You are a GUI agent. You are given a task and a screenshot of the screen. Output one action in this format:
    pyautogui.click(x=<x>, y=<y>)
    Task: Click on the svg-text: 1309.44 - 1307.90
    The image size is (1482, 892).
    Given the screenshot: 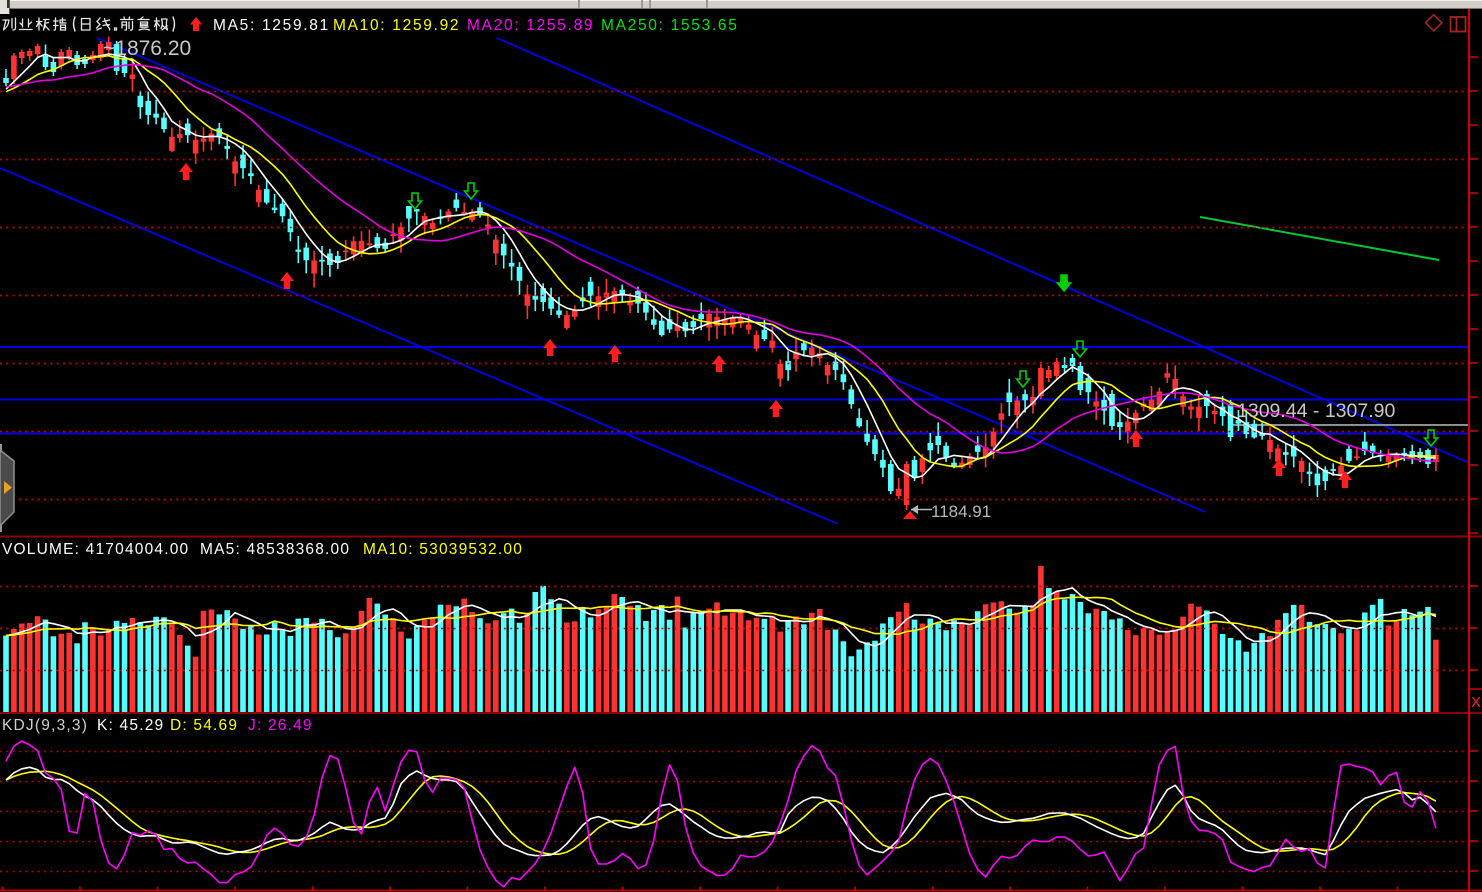 What is the action you would take?
    pyautogui.click(x=1316, y=411)
    